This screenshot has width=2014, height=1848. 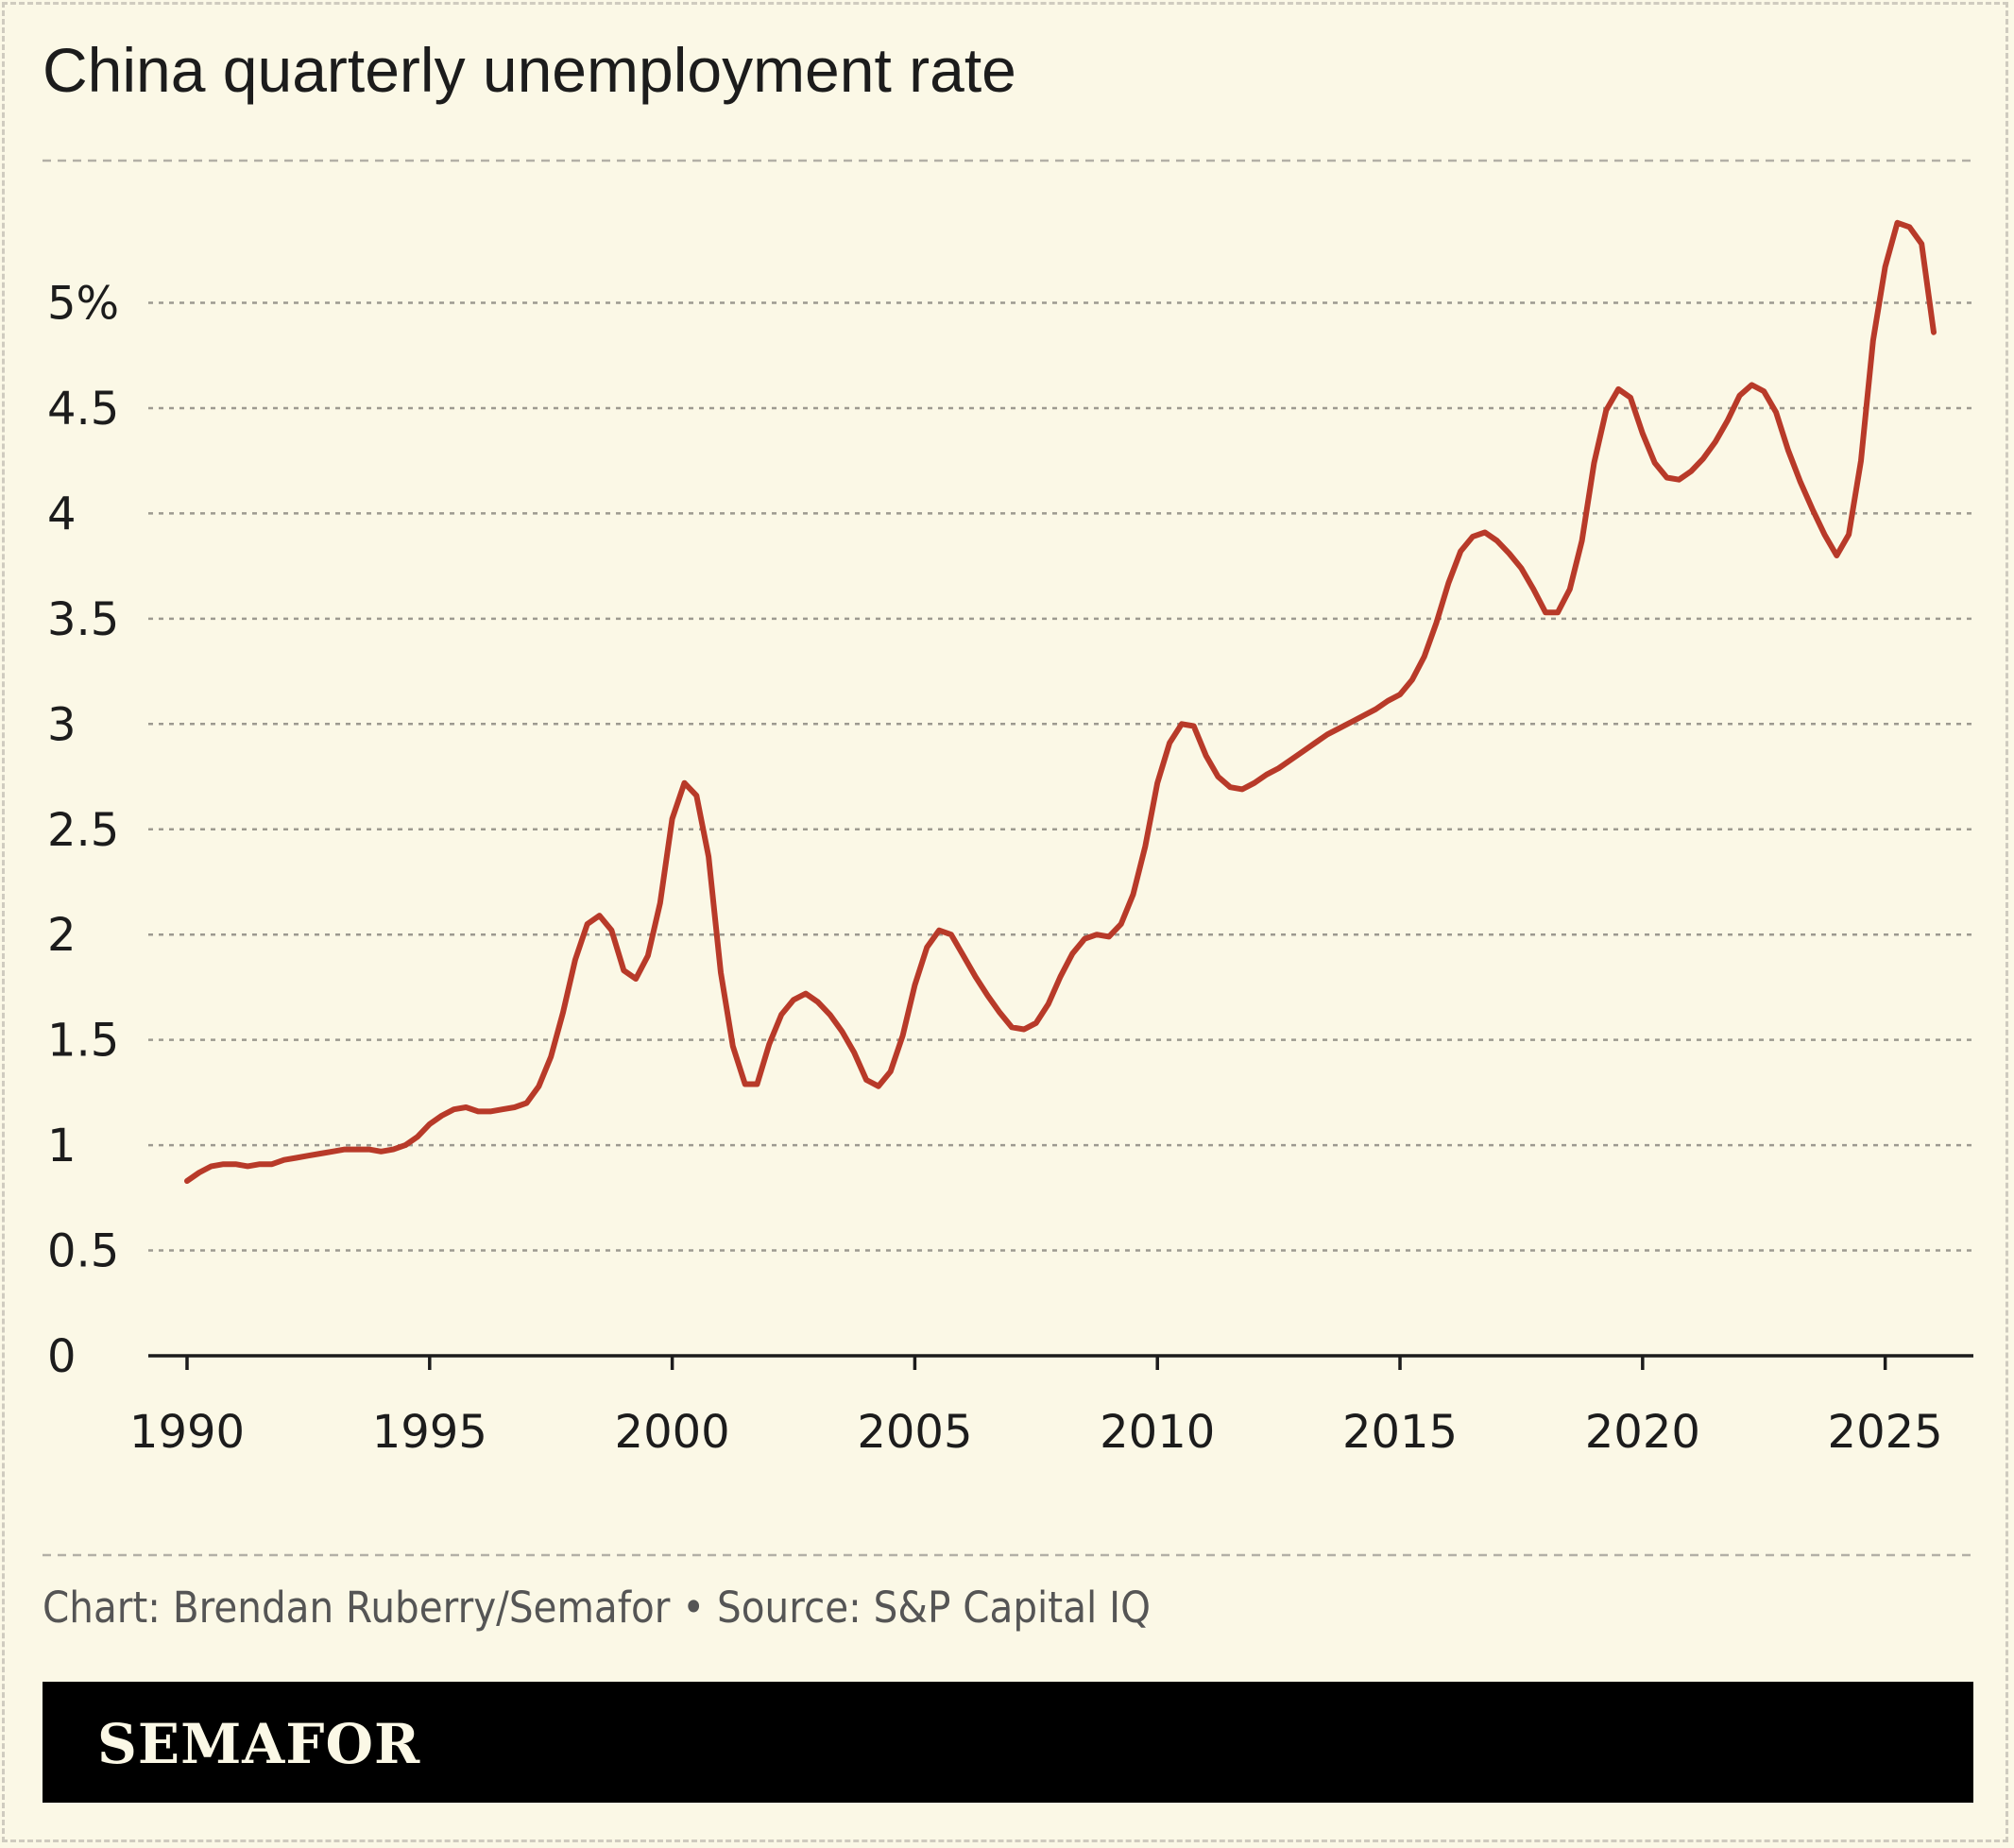 I want to click on y-tick-label: 2.5, so click(x=83, y=830).